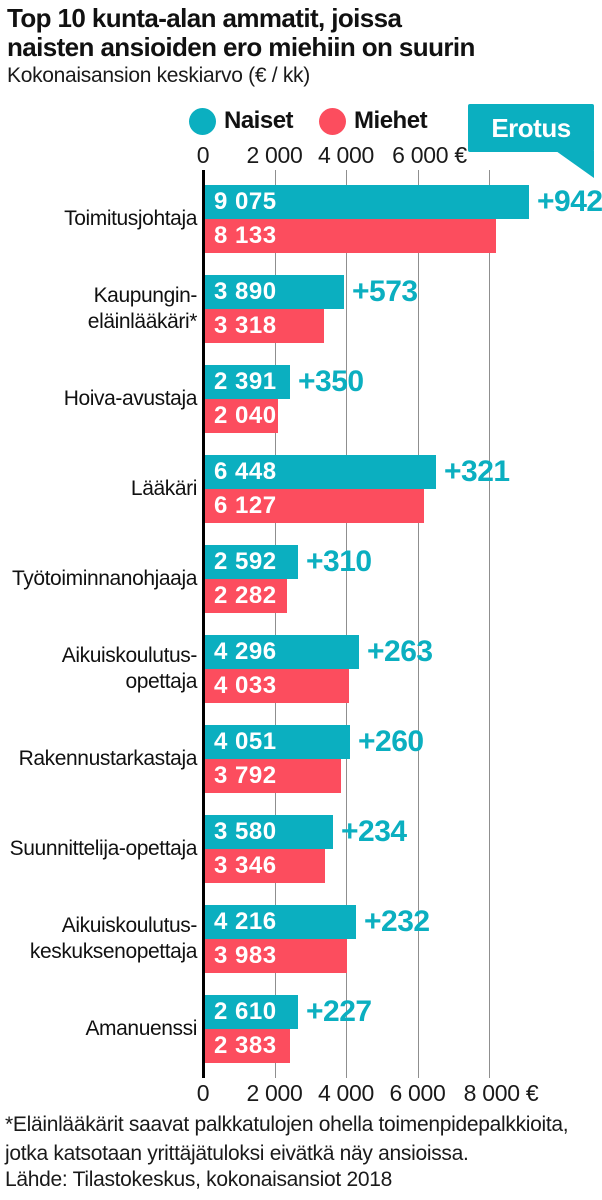  What do you see at coordinates (108, 758) in the screenshot?
I see `category-label: Rakennustarkastaja` at bounding box center [108, 758].